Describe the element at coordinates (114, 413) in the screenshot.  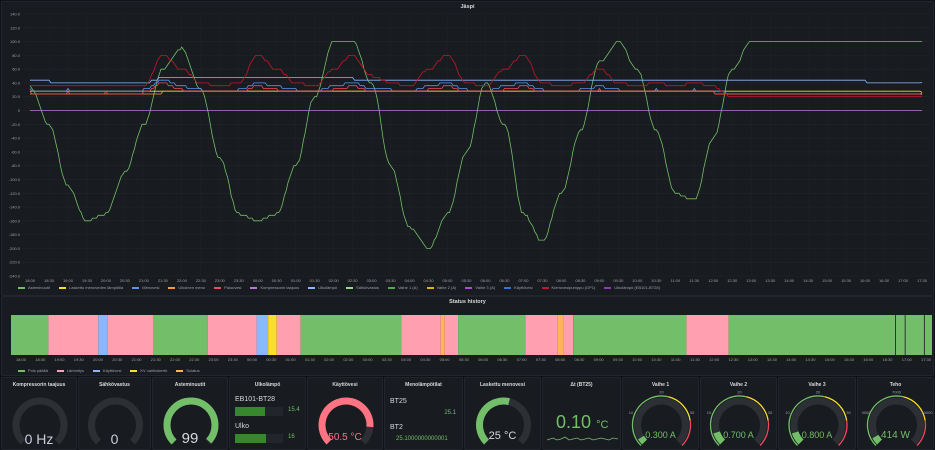
I see `heater-panel: Sähkövastus 0` at that location.